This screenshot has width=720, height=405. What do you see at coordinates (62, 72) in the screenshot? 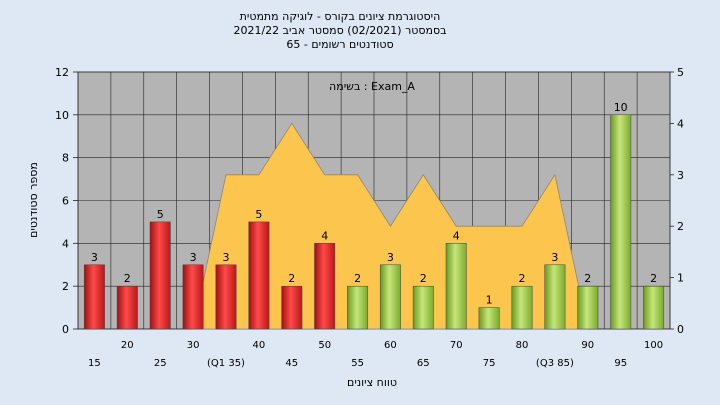
I see `y-tick-label: 12` at bounding box center [62, 72].